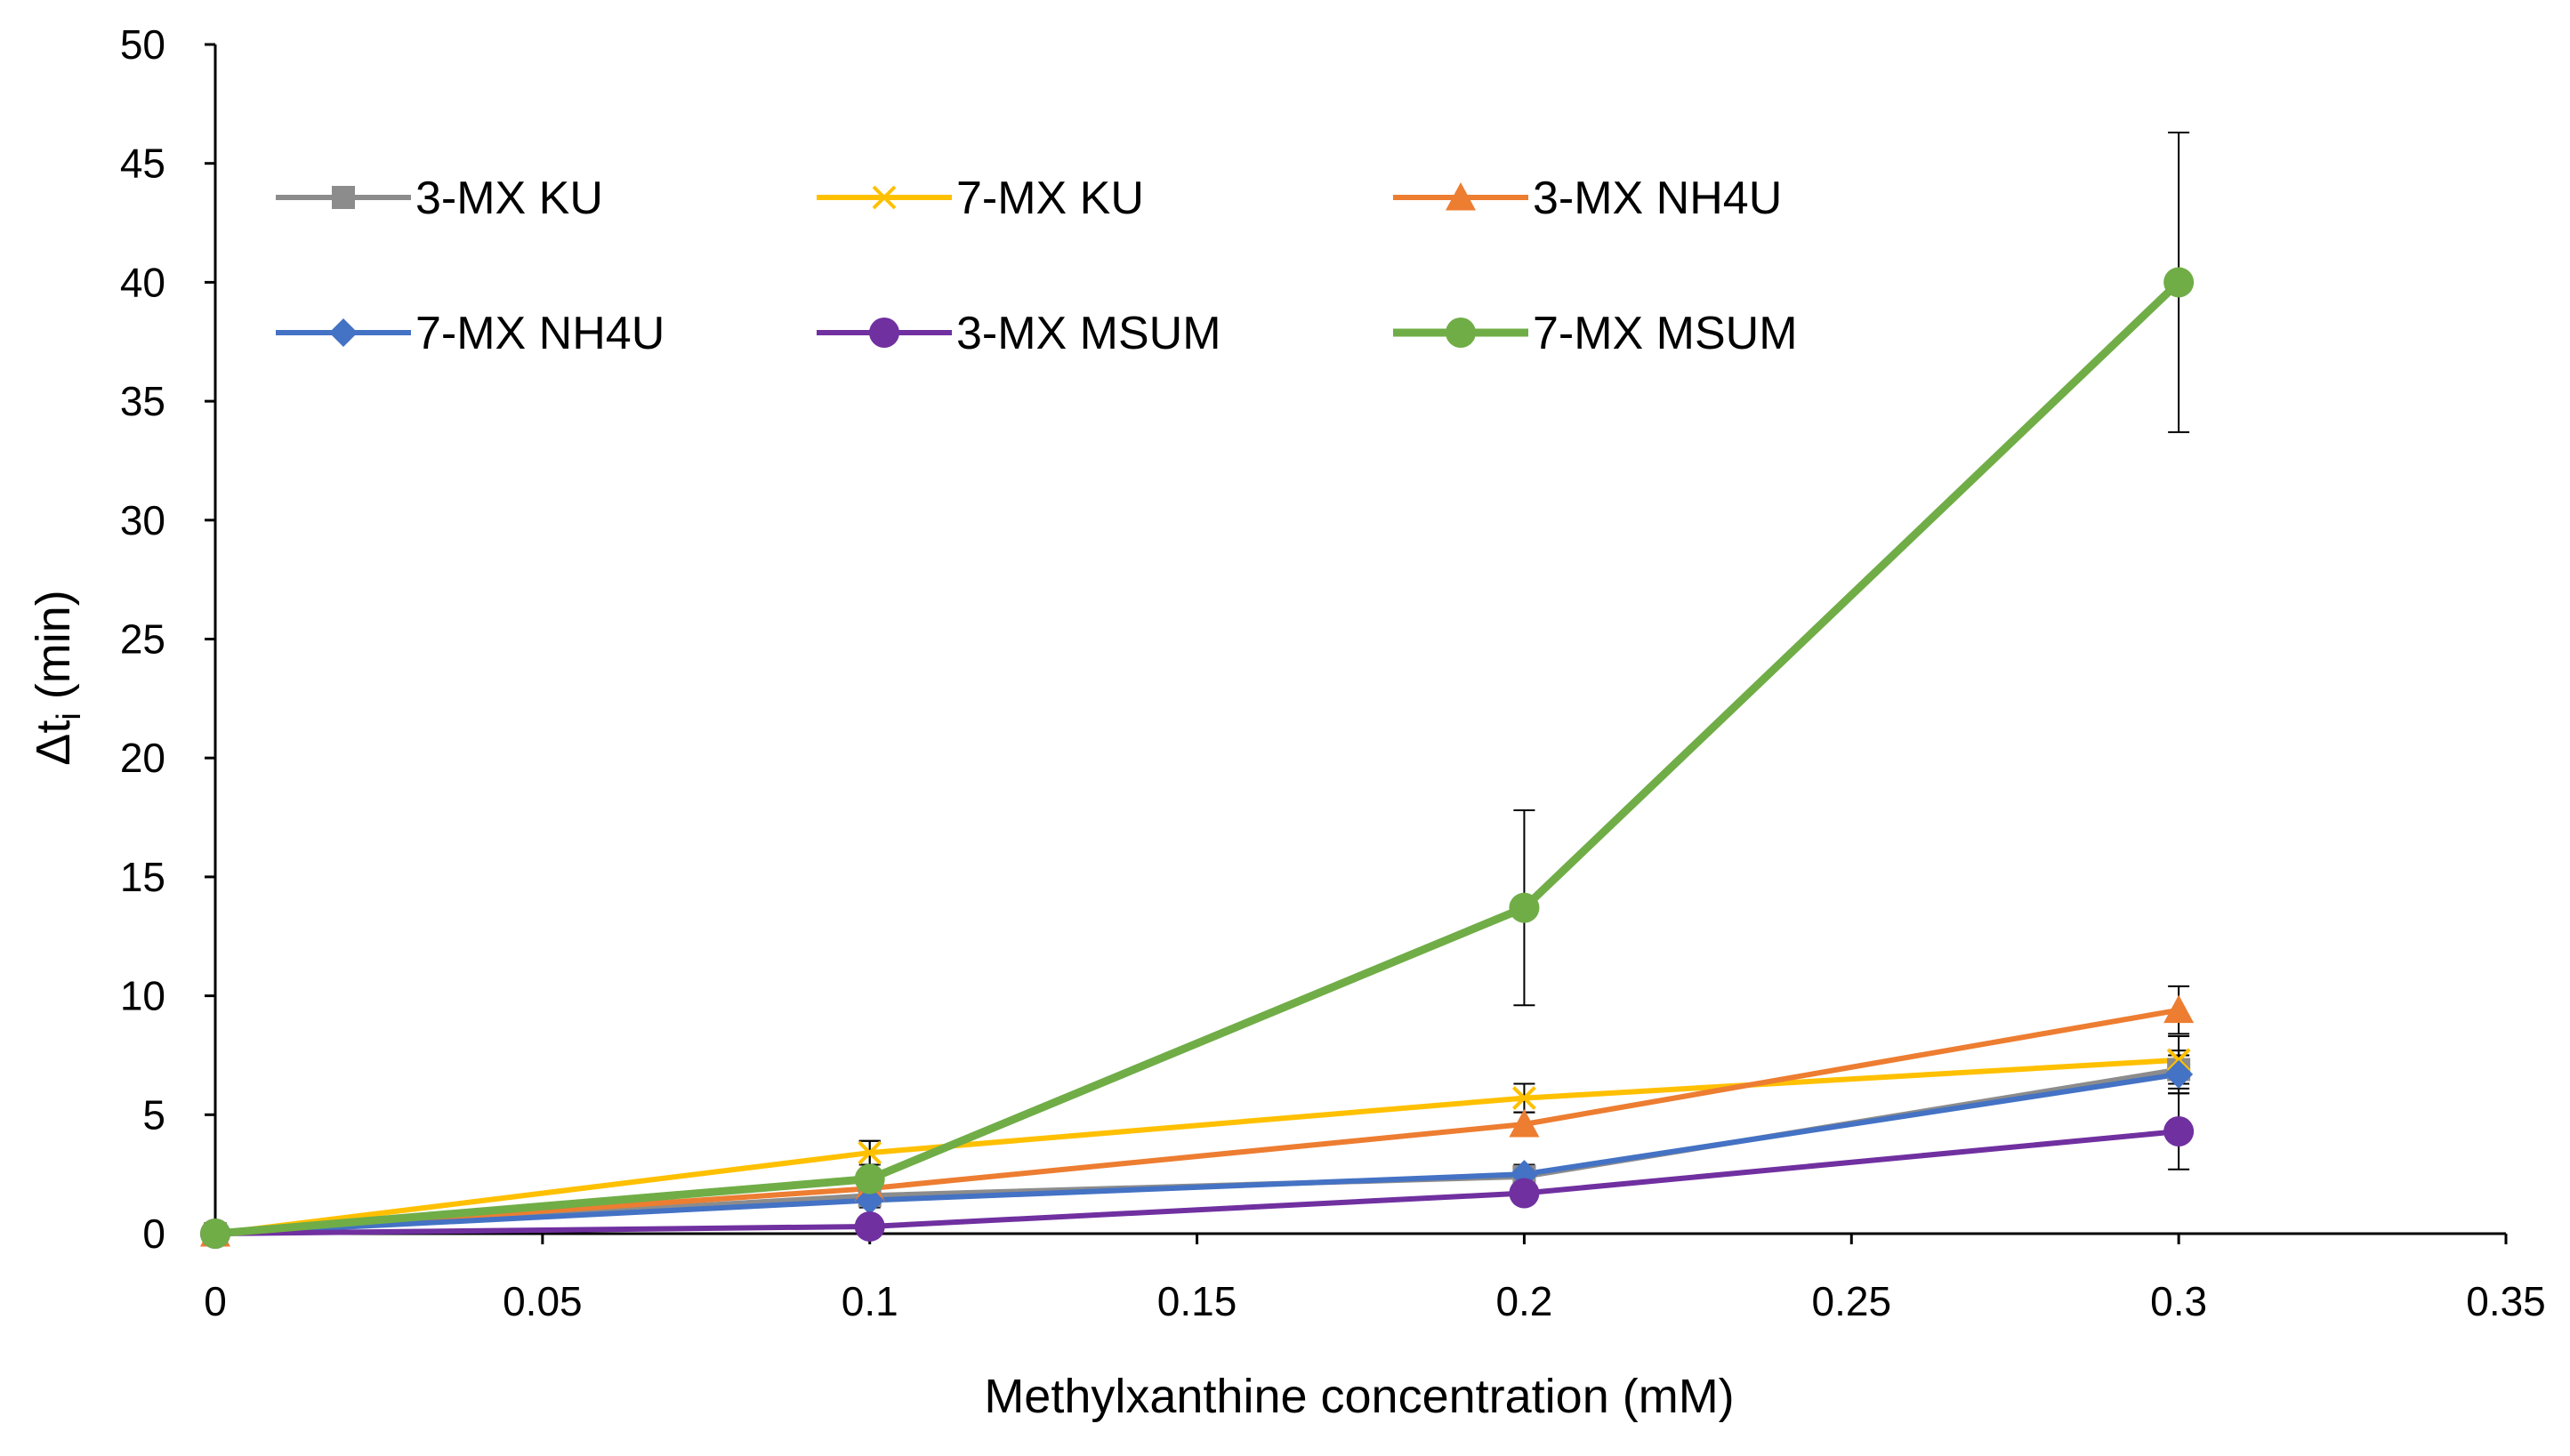 This screenshot has height=1456, width=2570. What do you see at coordinates (53, 743) in the screenshot?
I see `y-axis-title-main: Δt` at bounding box center [53, 743].